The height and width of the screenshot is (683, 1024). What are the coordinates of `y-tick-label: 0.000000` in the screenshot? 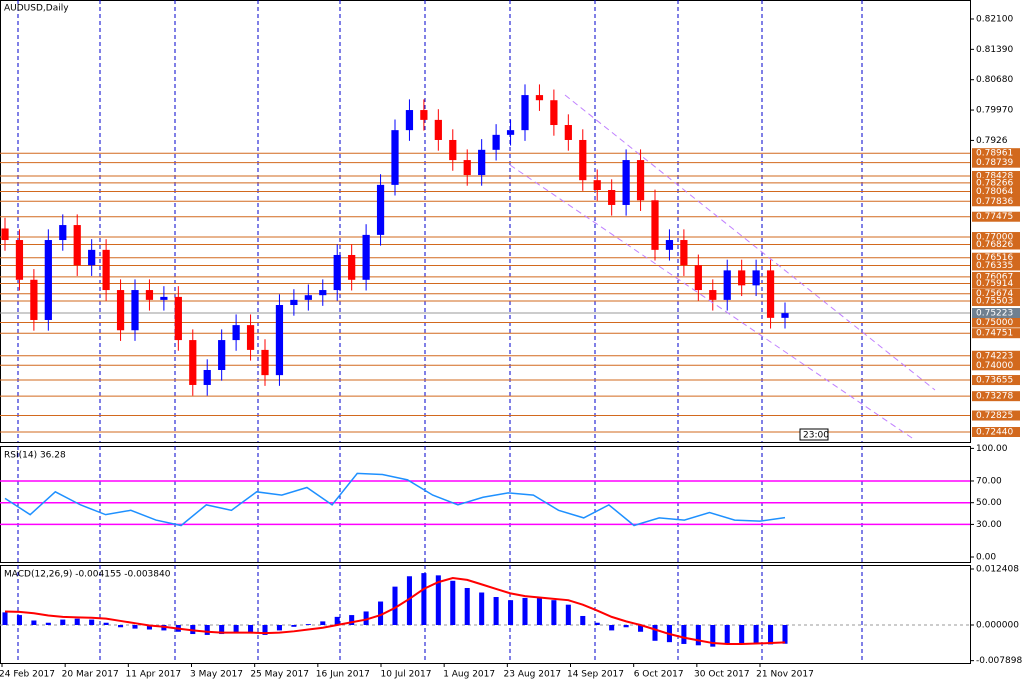 It's located at (997, 625).